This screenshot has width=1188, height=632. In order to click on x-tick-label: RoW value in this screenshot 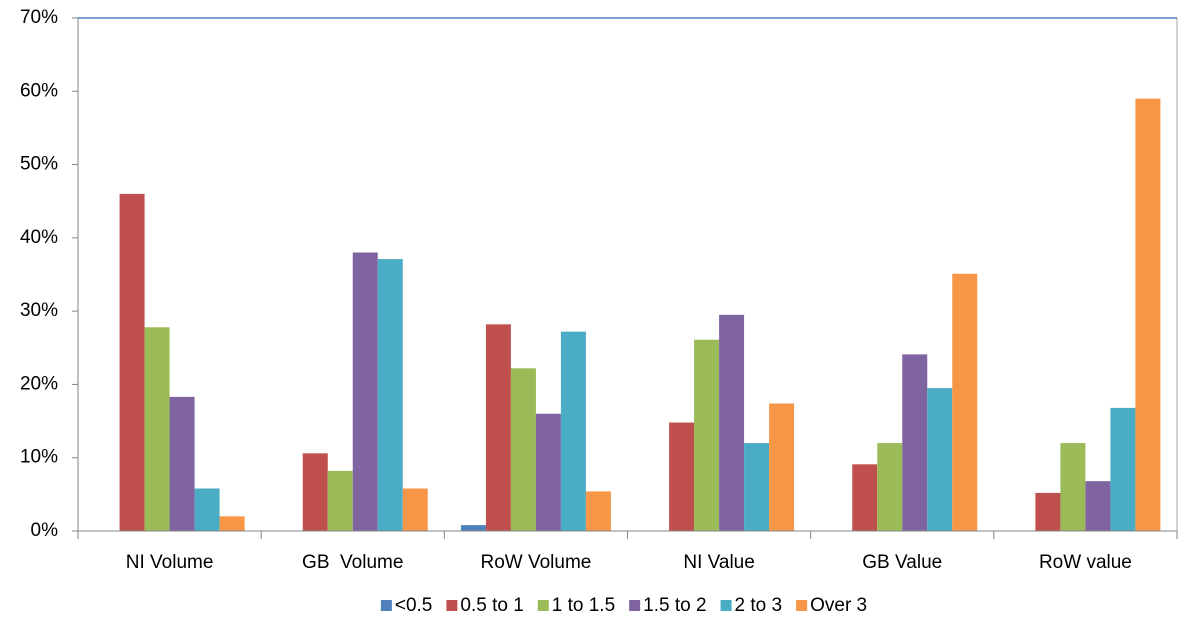, I will do `click(1085, 562)`.